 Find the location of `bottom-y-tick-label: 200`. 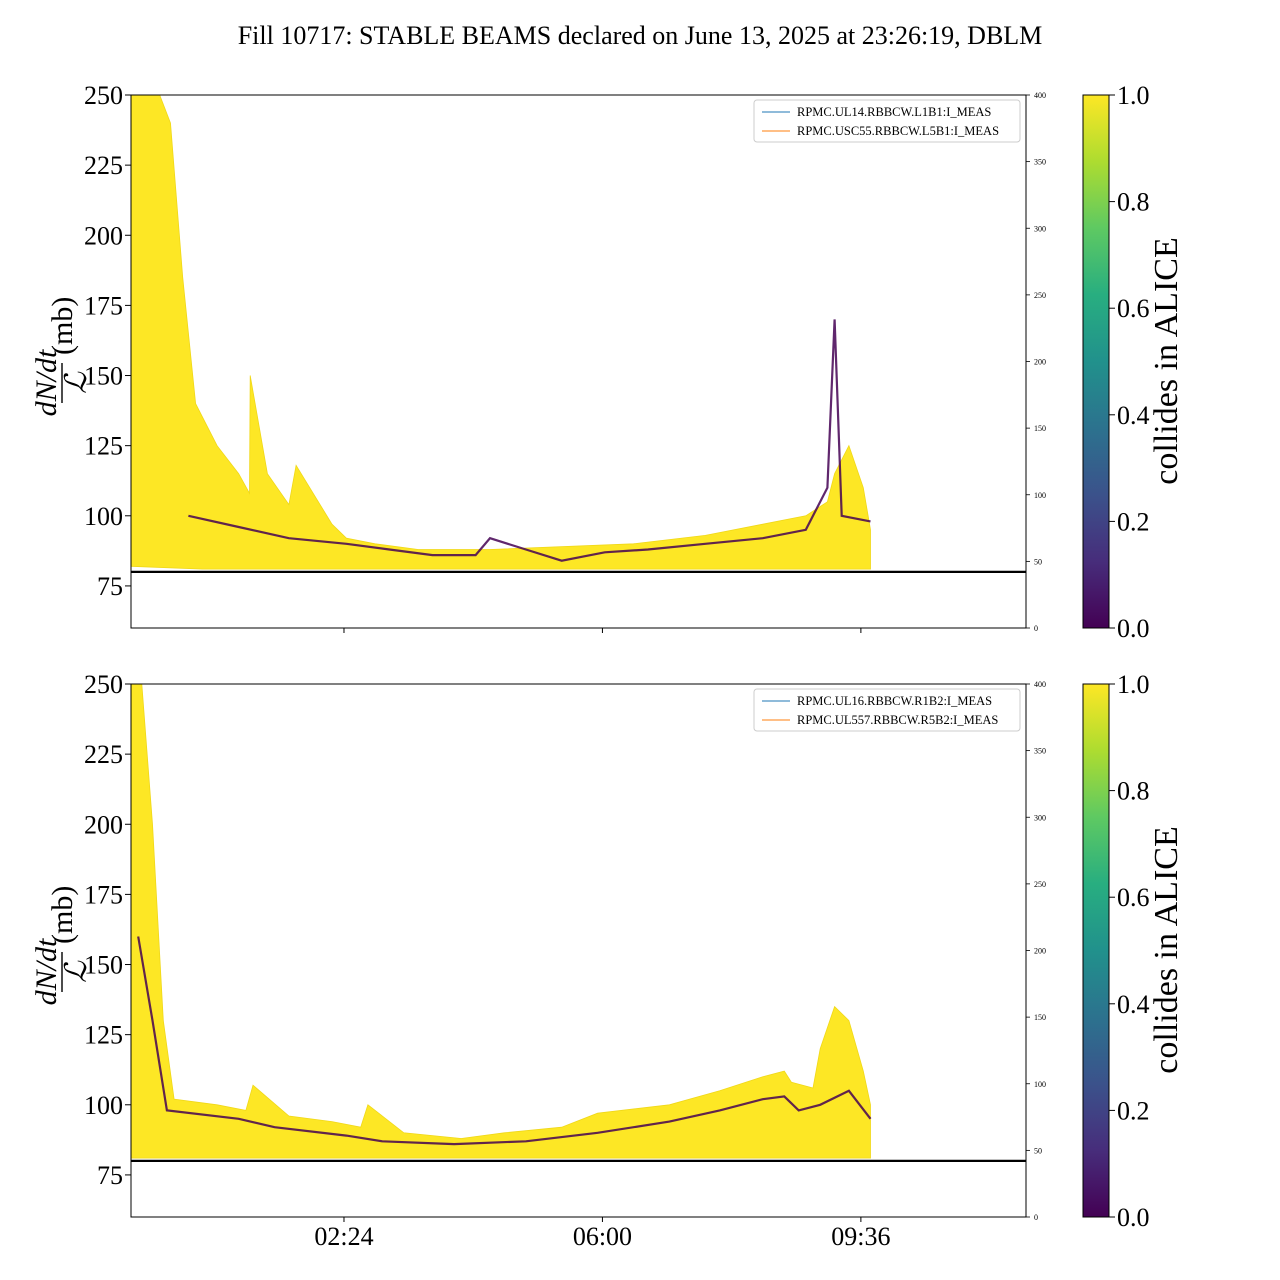

bottom-y-tick-label: 200 is located at coordinates (103, 824).